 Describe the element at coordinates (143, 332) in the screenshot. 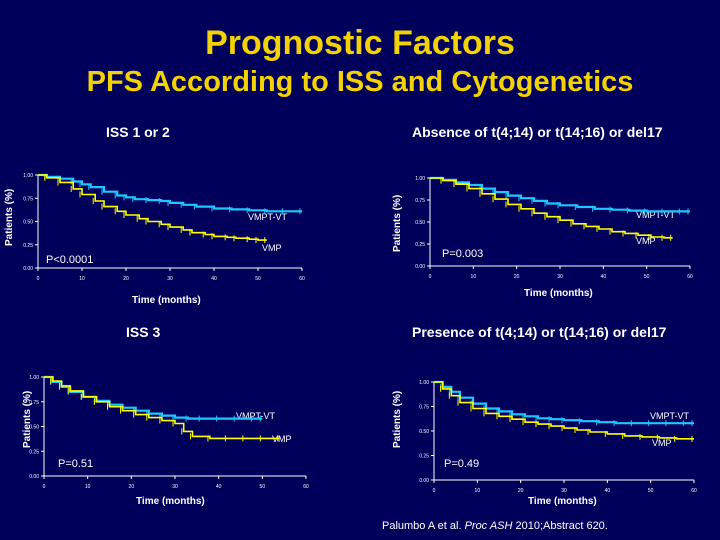

I see `panel-title: ISS 3` at that location.